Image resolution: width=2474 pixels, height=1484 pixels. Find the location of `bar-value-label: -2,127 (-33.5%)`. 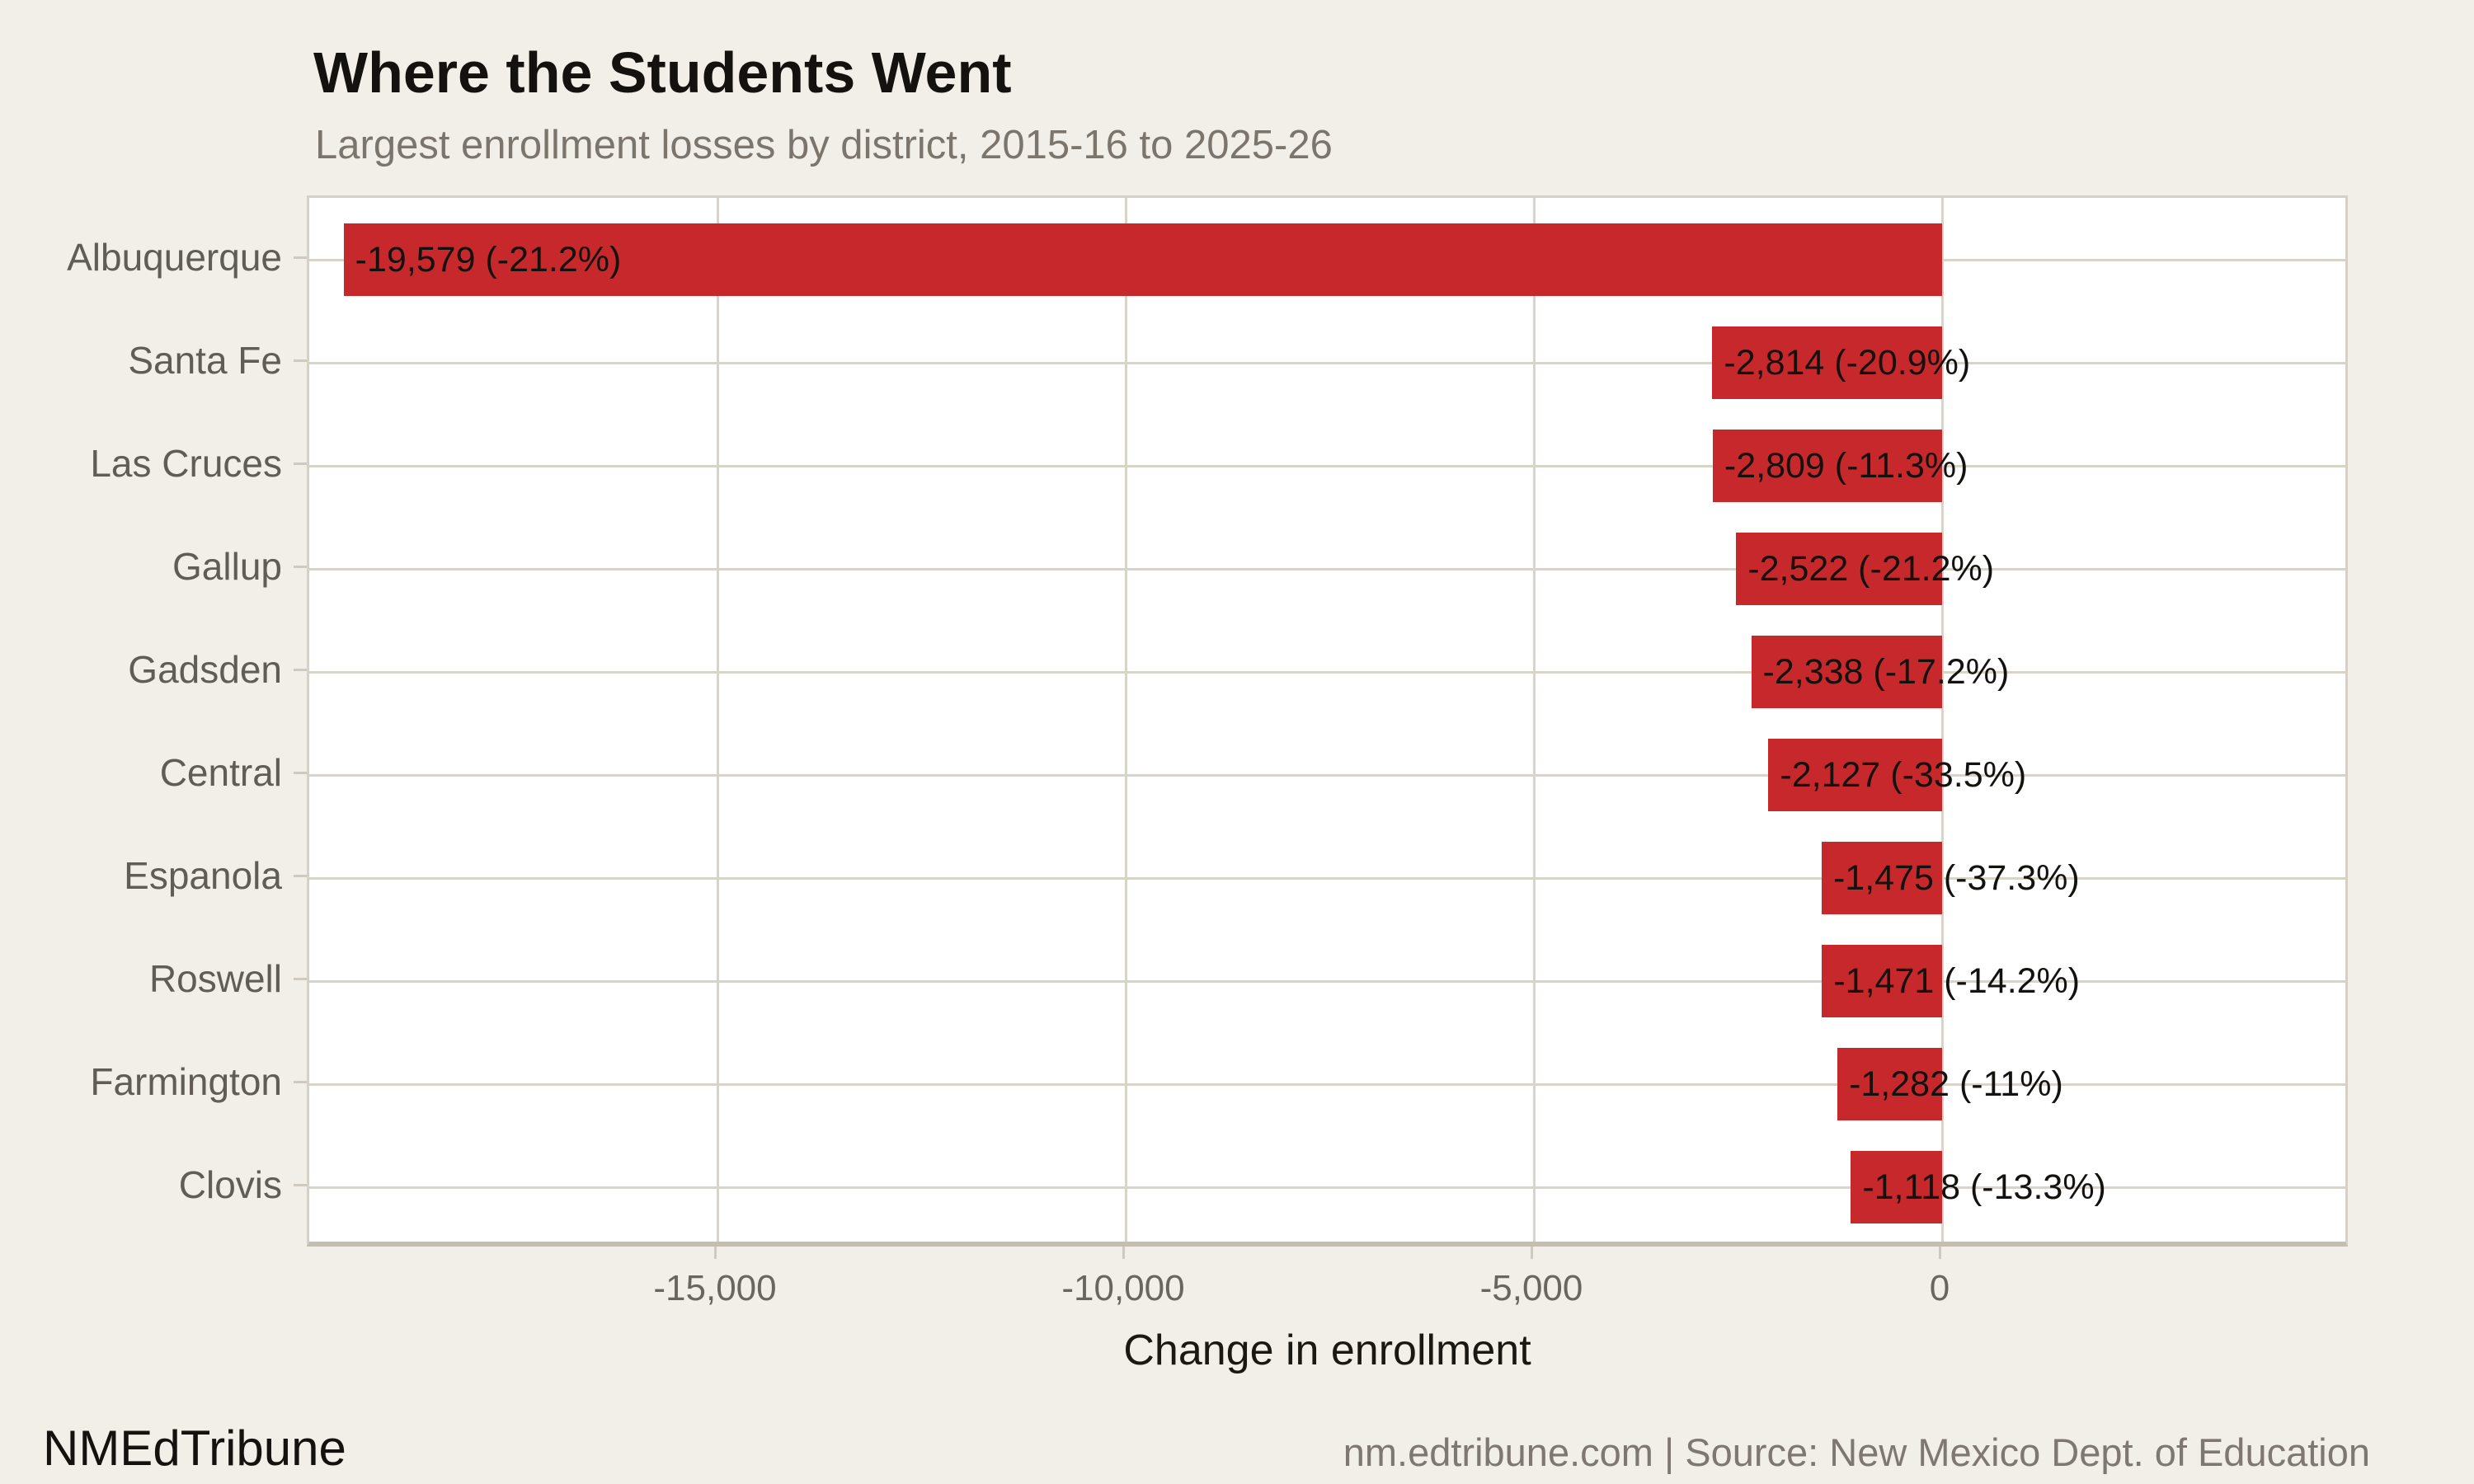

bar-value-label: -2,127 (-33.5%) is located at coordinates (1903, 775).